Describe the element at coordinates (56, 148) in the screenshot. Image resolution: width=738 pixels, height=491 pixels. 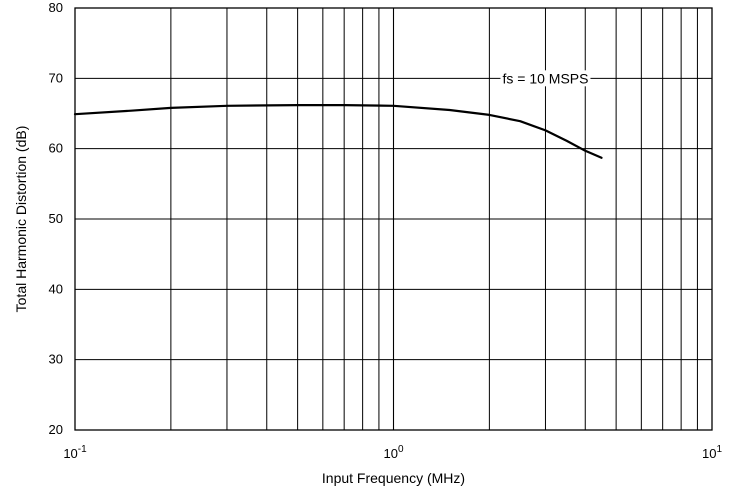
I see `y-tick-label: 60` at that location.